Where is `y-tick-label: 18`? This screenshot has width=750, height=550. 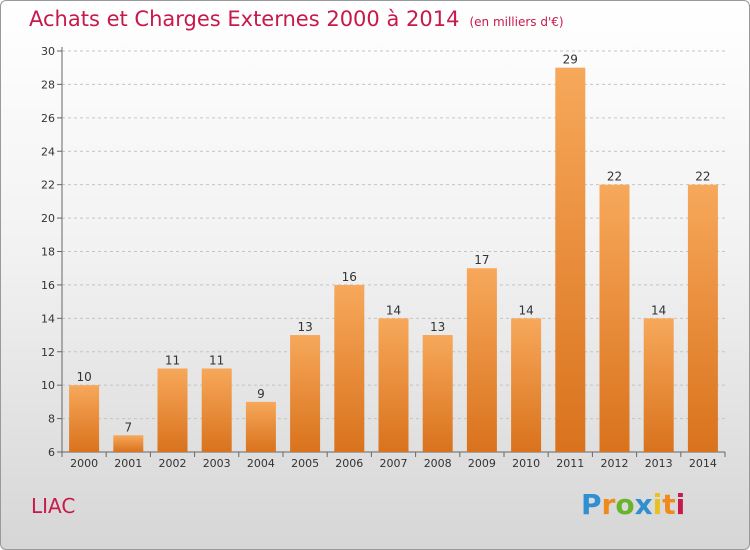
y-tick-label: 18 is located at coordinates (48, 252).